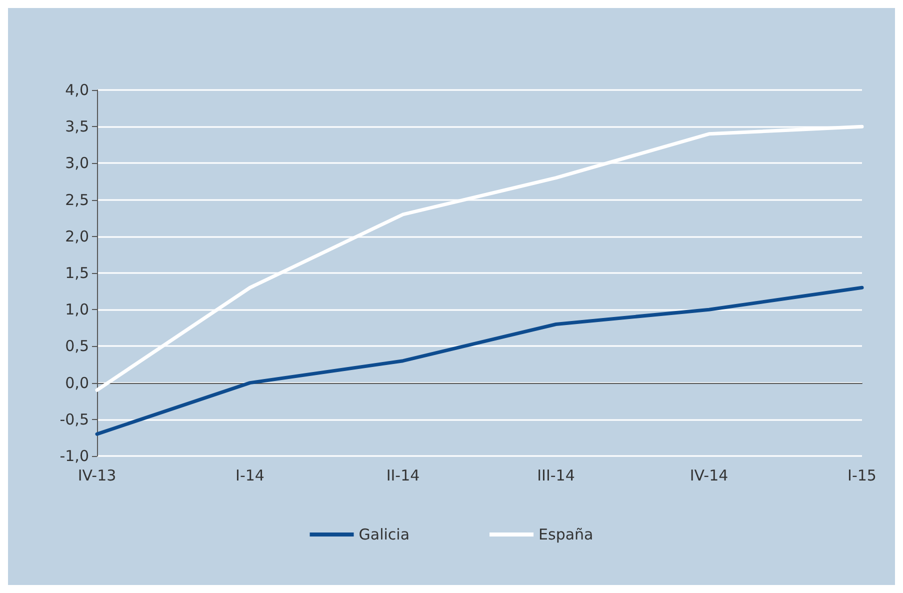 The width and height of the screenshot is (903, 593). What do you see at coordinates (77, 273) in the screenshot?
I see `y-tick-label: 1,5` at bounding box center [77, 273].